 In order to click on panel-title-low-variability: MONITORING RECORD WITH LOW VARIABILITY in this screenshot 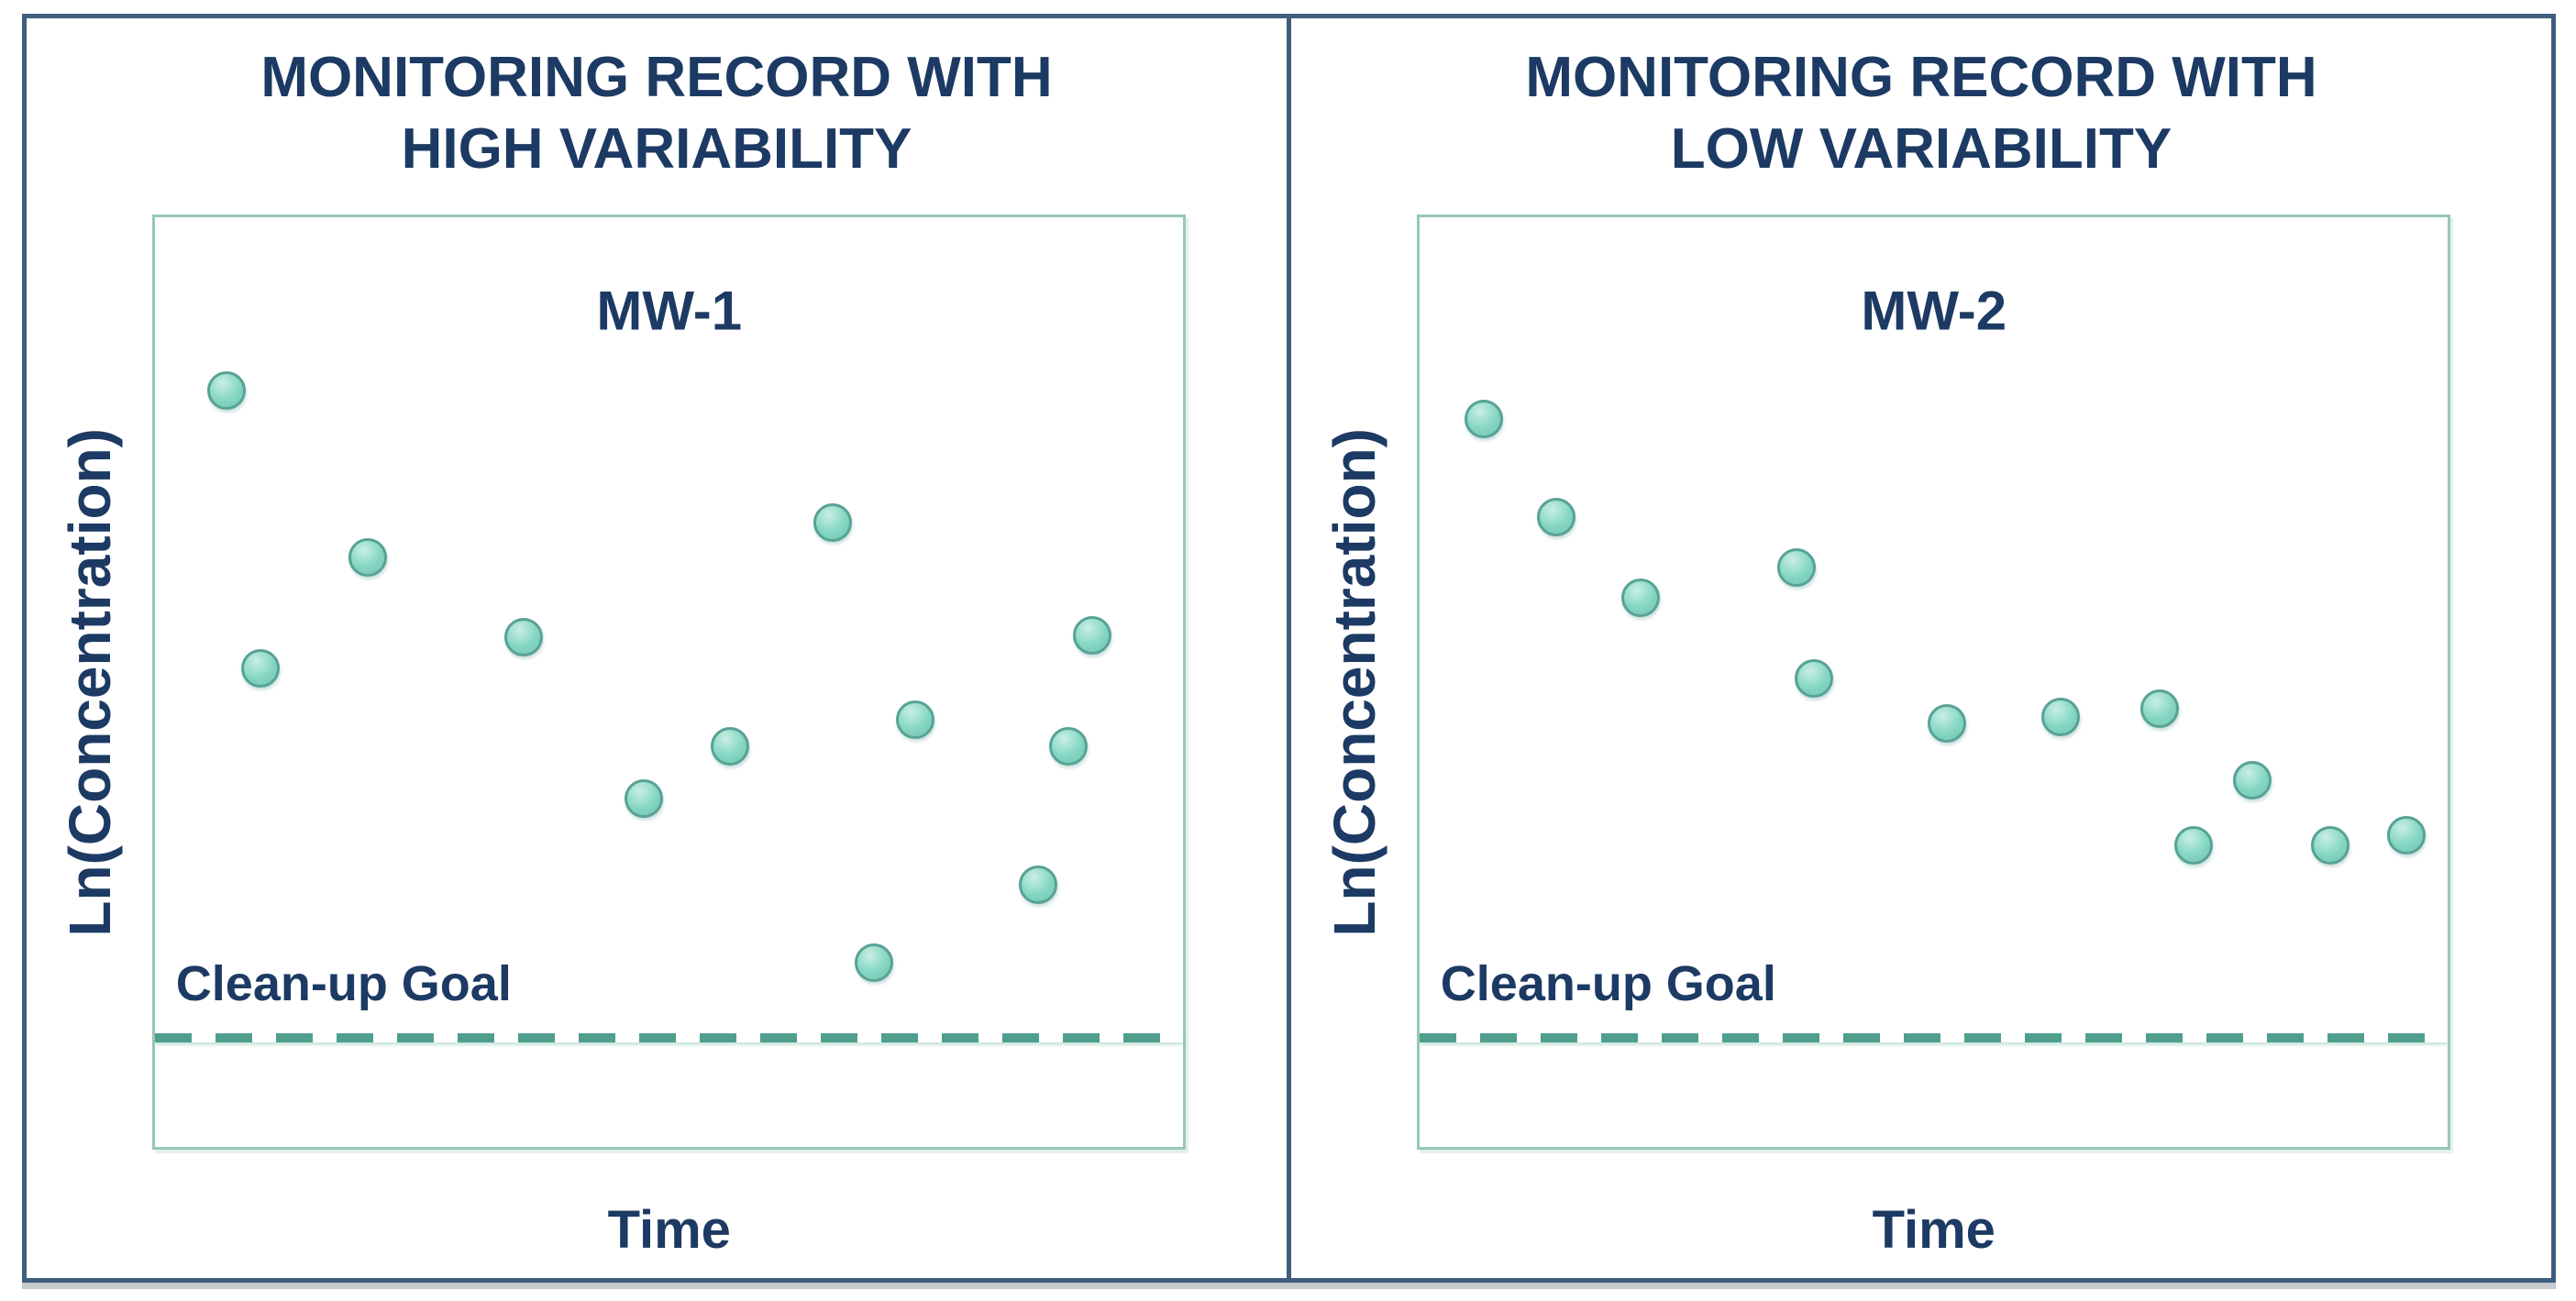, I will do `click(1921, 113)`.